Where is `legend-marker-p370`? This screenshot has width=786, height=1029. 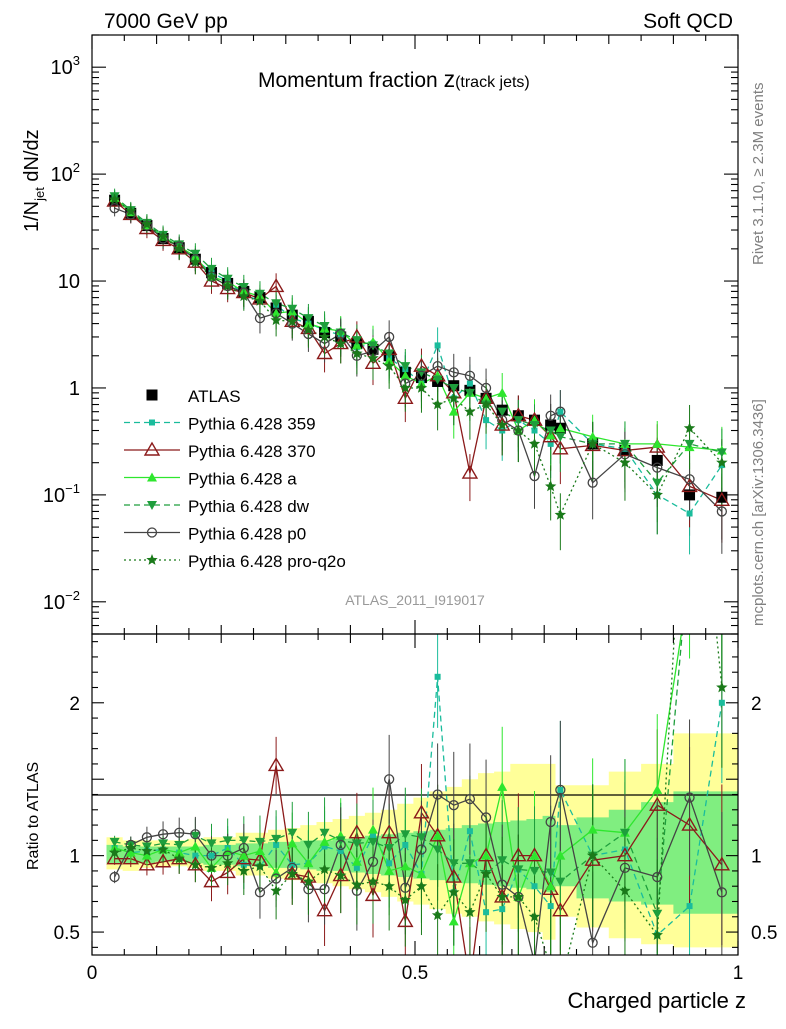
legend-marker-p370 is located at coordinates (152, 448).